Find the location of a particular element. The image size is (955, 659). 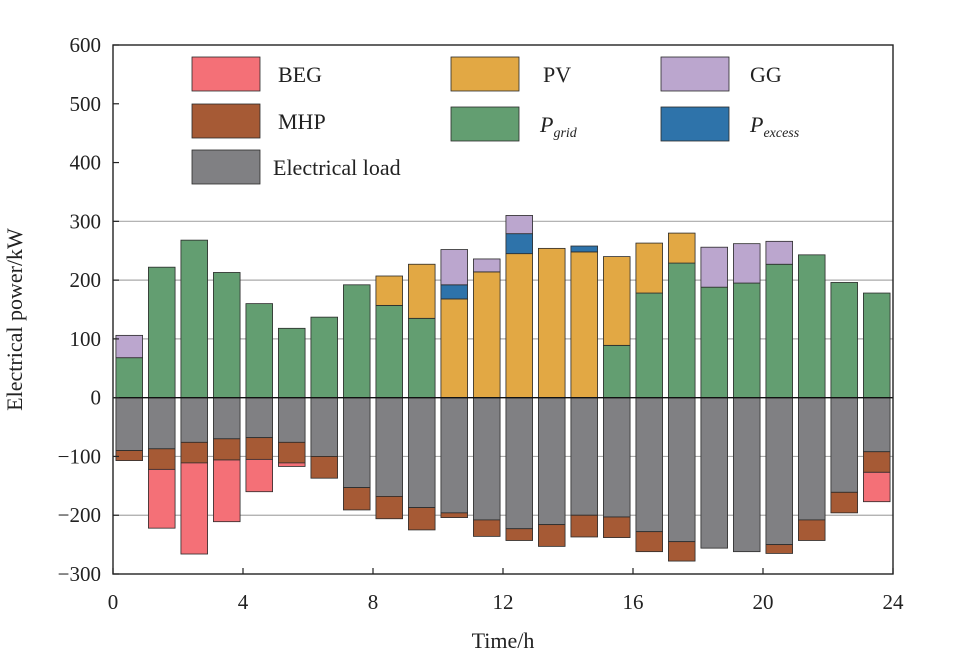

bar-load-t18 is located at coordinates (682, 470).